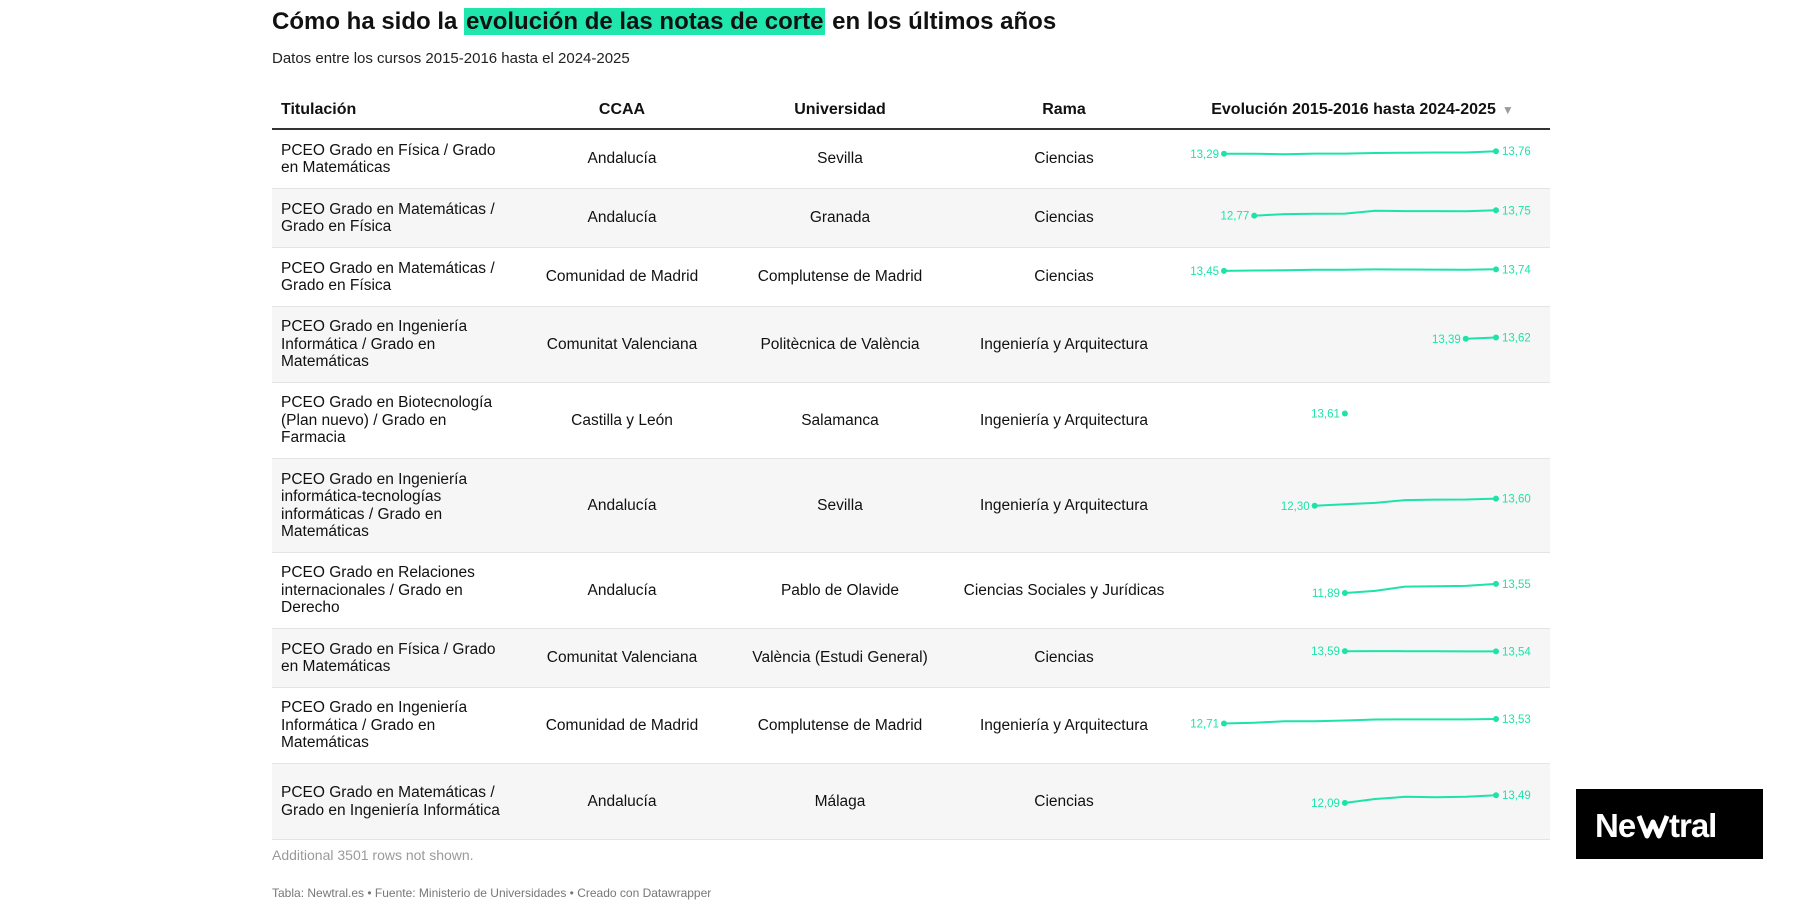  Describe the element at coordinates (622, 344) in the screenshot. I see `cell-ccaa: Comunitat Valenciana` at that location.